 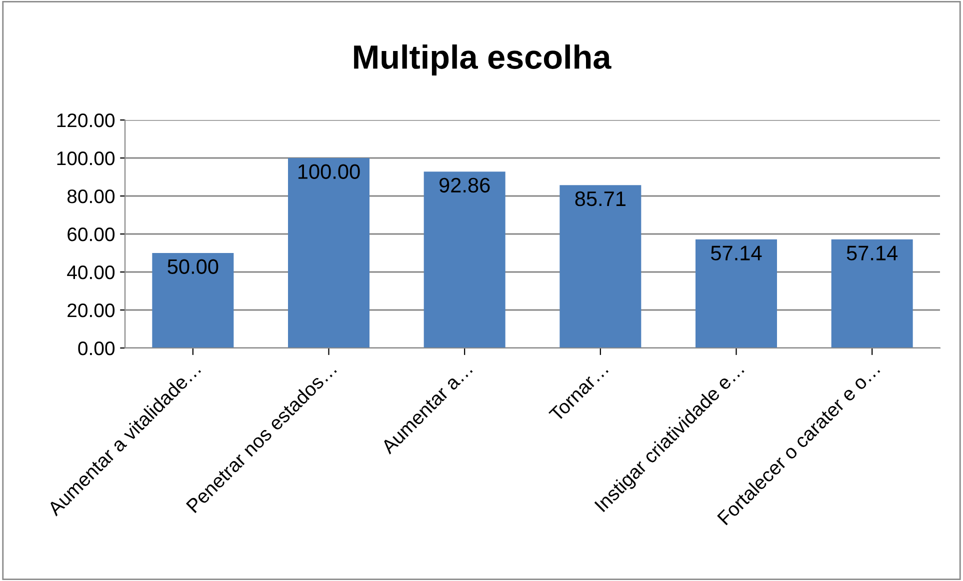 What do you see at coordinates (483, 60) in the screenshot?
I see `chart-title: Multipla escolha` at bounding box center [483, 60].